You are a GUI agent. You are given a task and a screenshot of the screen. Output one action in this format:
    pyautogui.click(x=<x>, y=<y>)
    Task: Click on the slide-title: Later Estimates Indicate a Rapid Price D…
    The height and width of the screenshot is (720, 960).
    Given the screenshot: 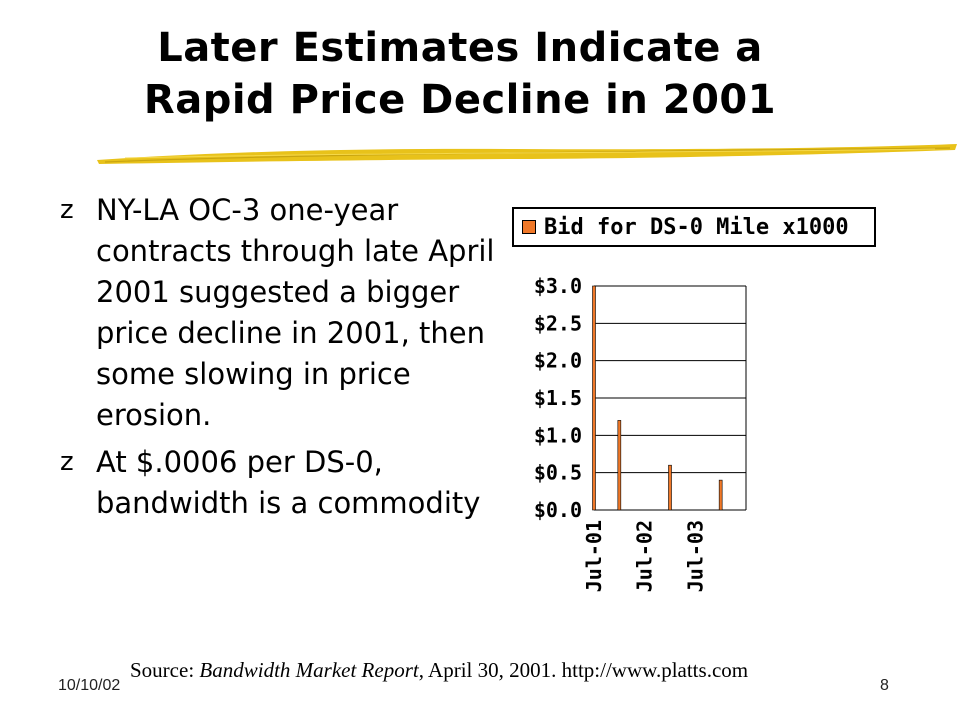 What is the action you would take?
    pyautogui.click(x=460, y=74)
    